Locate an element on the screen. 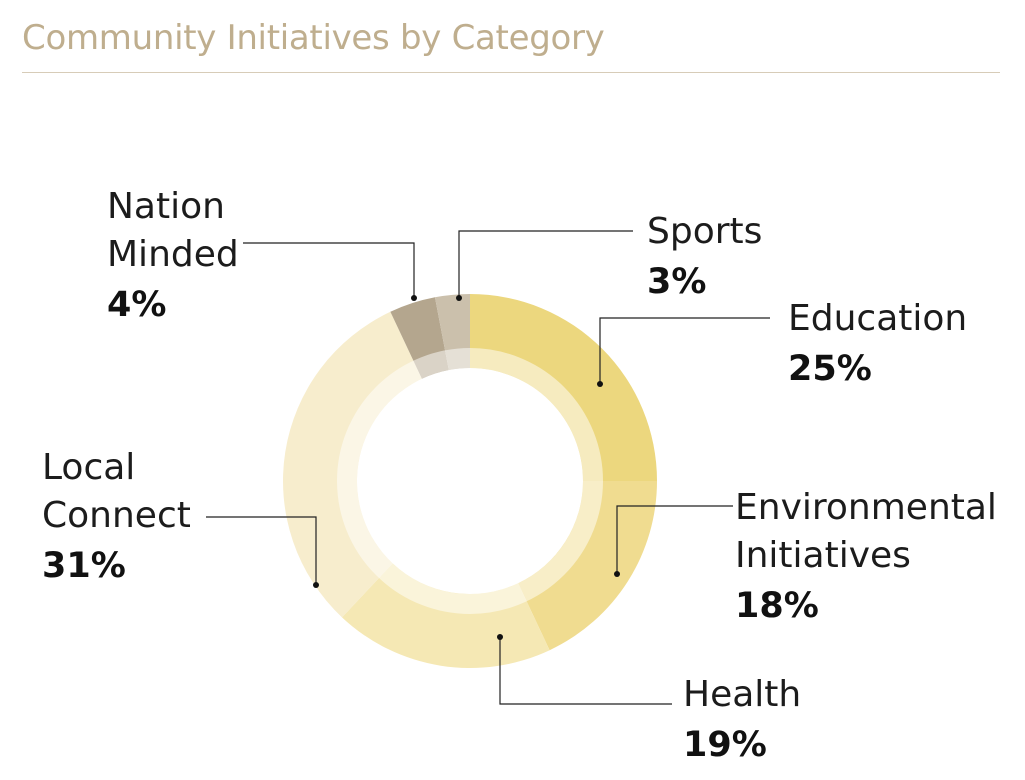 The width and height of the screenshot is (1025, 780). title-divider is located at coordinates (511, 72).